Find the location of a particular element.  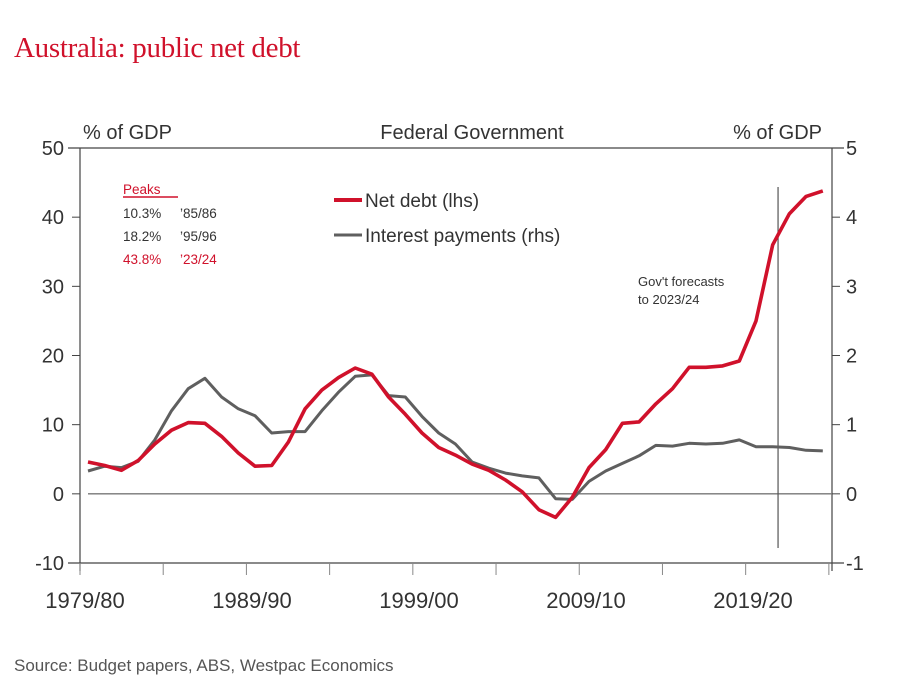

y-right-tick-label: 2 is located at coordinates (851, 357).